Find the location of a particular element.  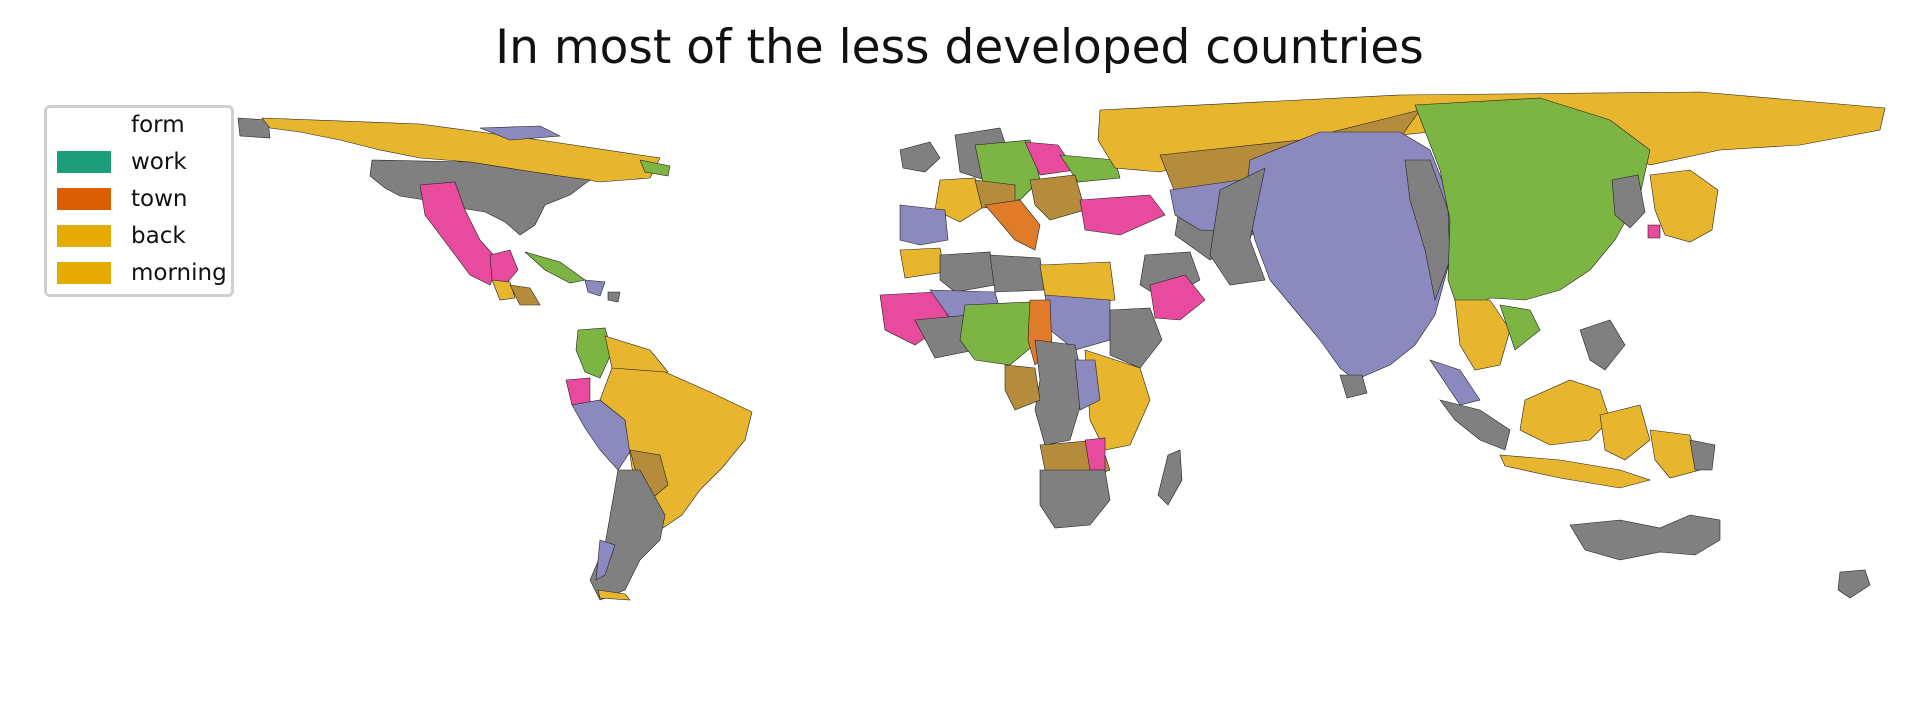

region-mexico is located at coordinates (460, 233).